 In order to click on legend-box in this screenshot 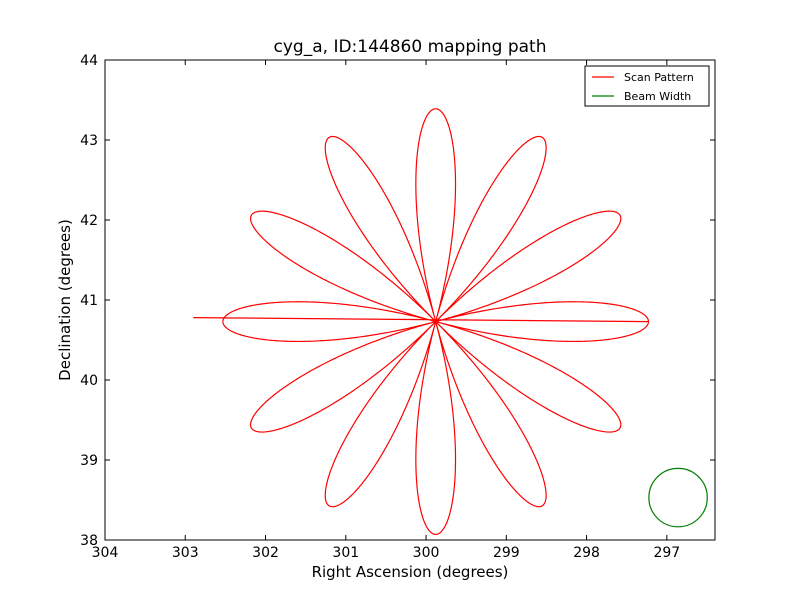, I will do `click(647, 86)`.